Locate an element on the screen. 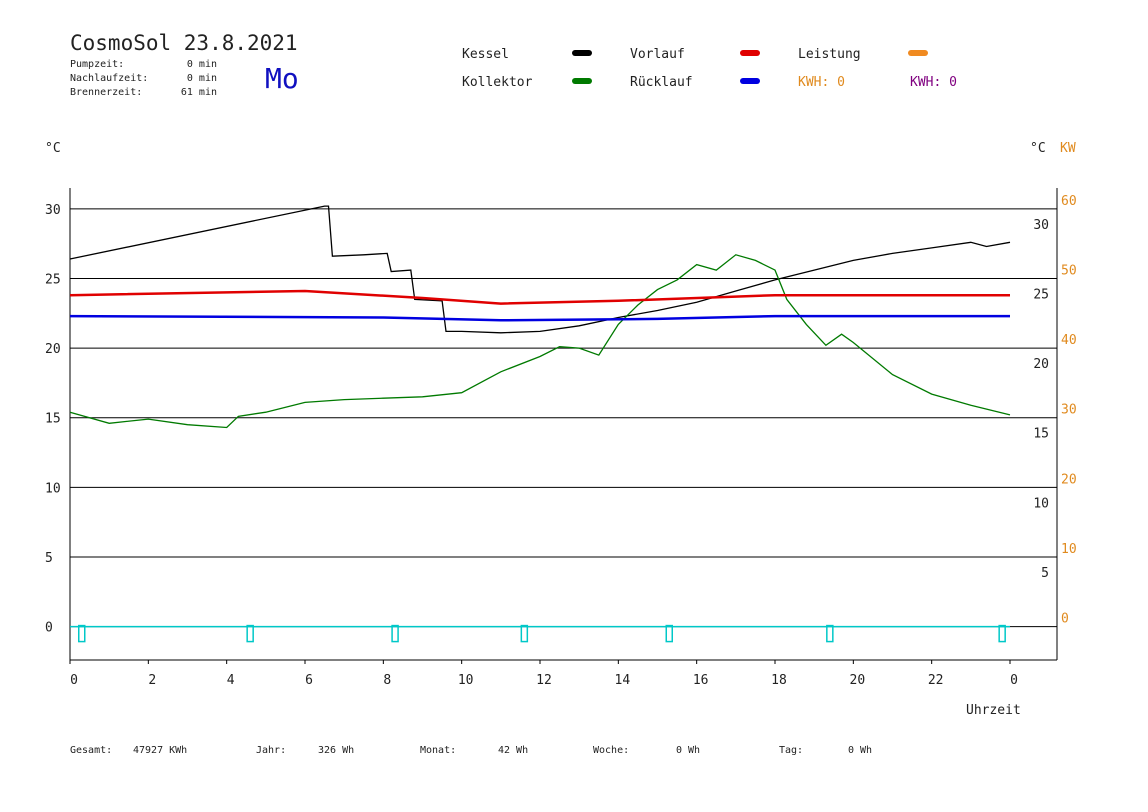 The width and height of the screenshot is (1148, 812). stat-value: 61 min is located at coordinates (199, 92).